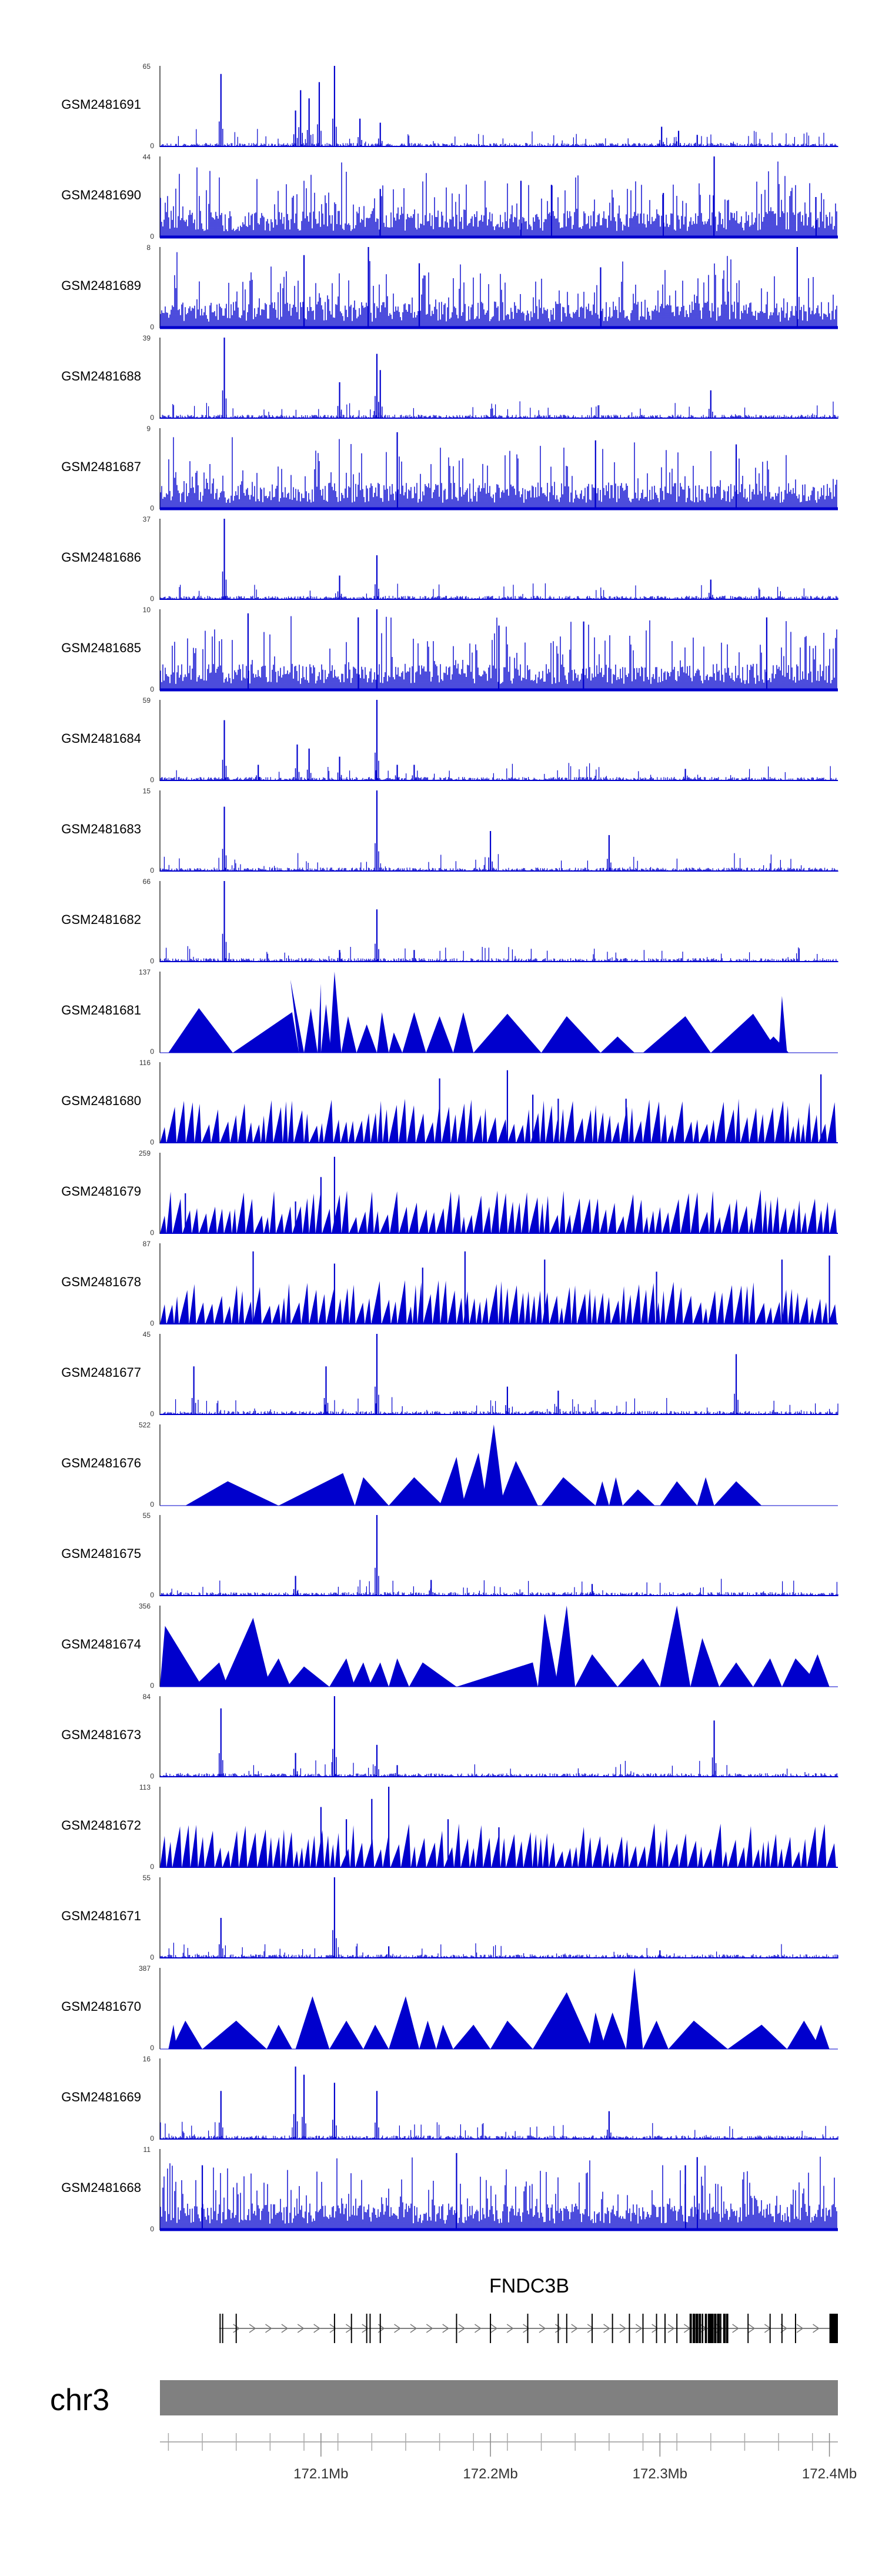 This screenshot has height=2576, width=882. I want to click on track-label: GSM2481686, so click(101, 557).